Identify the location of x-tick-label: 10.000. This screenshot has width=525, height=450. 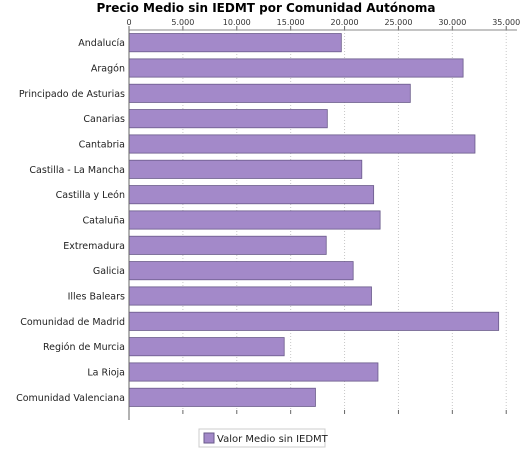
(237, 22).